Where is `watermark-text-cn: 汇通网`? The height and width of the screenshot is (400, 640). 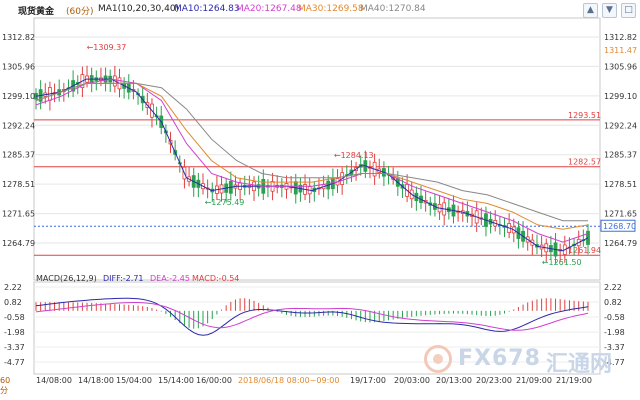 watermark-text-cn: 汇通网 is located at coordinates (579, 364).